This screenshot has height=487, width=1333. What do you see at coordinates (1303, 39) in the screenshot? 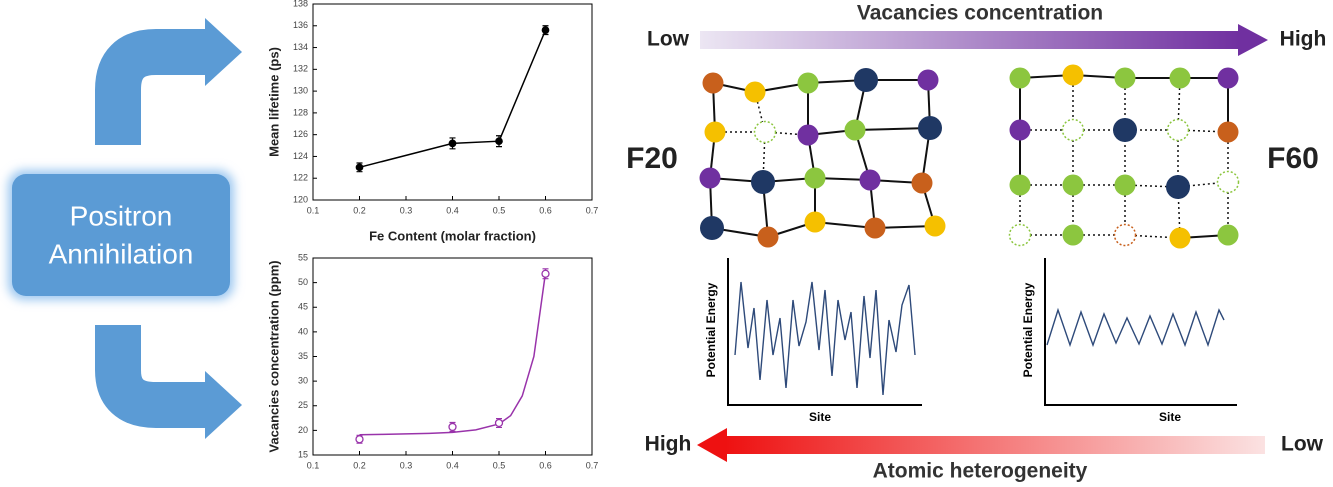
I see `scale-right: High` at bounding box center [1303, 39].